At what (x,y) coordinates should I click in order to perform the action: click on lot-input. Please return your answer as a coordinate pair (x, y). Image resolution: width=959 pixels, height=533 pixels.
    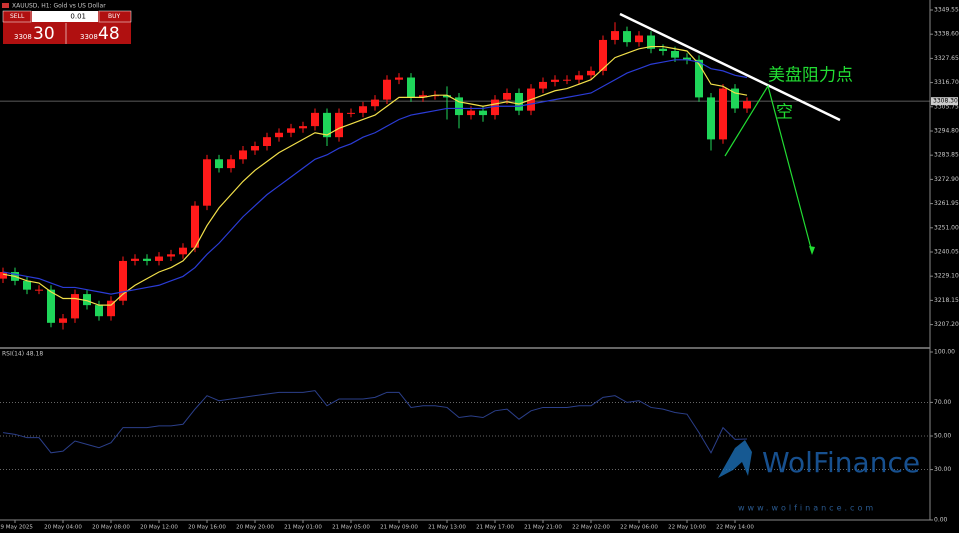
    Looking at the image, I should click on (65, 16).